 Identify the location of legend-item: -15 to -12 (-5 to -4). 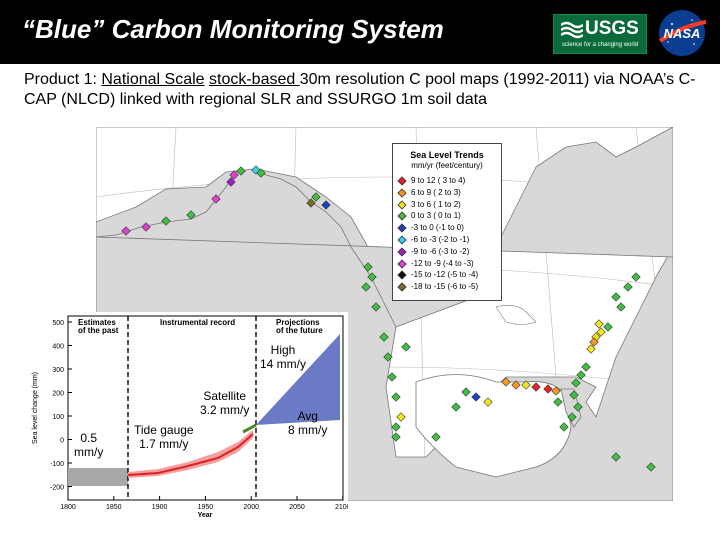
(447, 275).